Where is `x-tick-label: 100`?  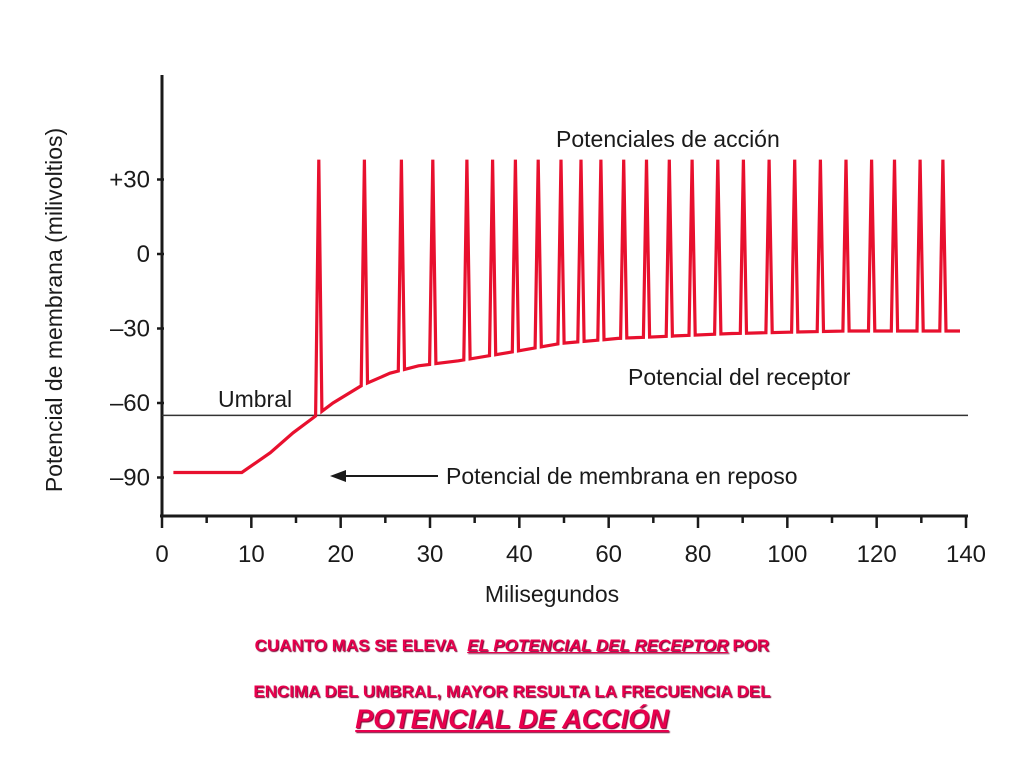 x-tick-label: 100 is located at coordinates (787, 554).